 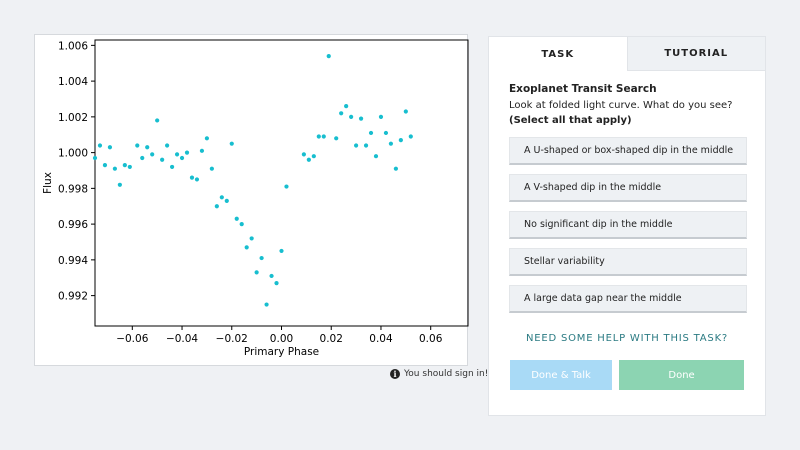 What do you see at coordinates (182, 339) in the screenshot?
I see `x-tick-label: −0.04` at bounding box center [182, 339].